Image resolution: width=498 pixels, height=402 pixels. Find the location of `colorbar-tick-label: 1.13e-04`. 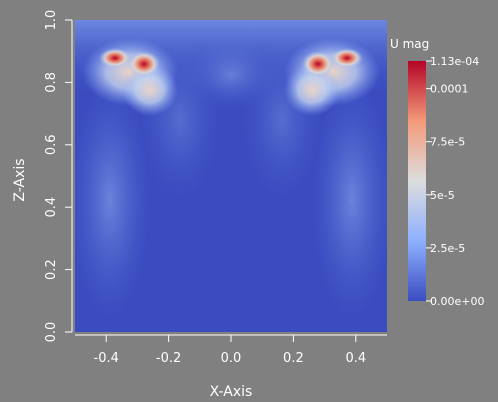

colorbar-tick-label: 1.13e-04 is located at coordinates (454, 61).